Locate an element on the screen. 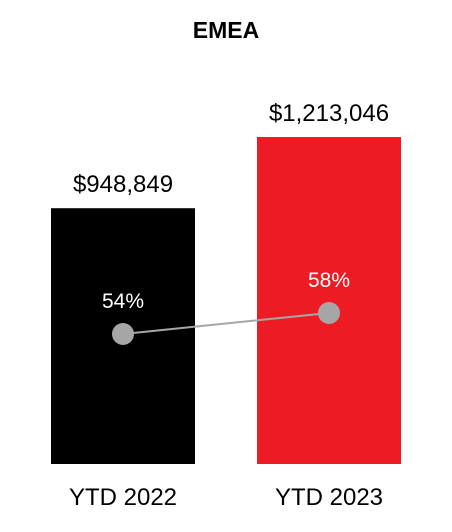 The height and width of the screenshot is (532, 452). value-label-1: $1,213,046 is located at coordinates (329, 113).